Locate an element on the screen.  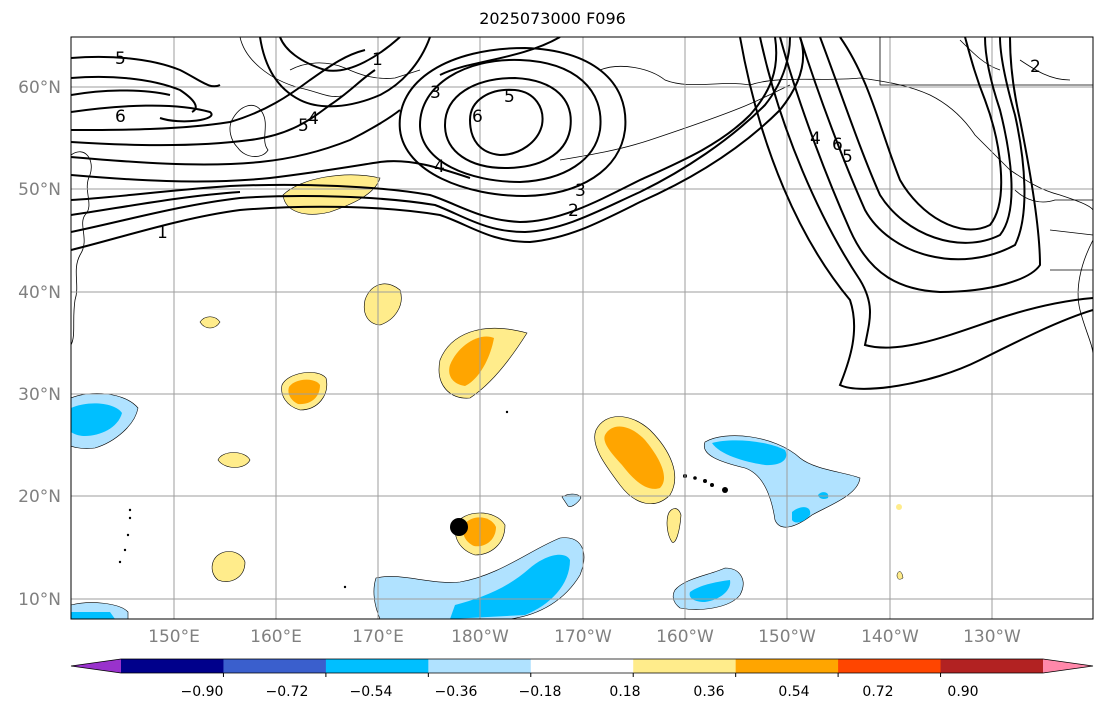
colorbar-tick: −0.54 is located at coordinates (371, 692).